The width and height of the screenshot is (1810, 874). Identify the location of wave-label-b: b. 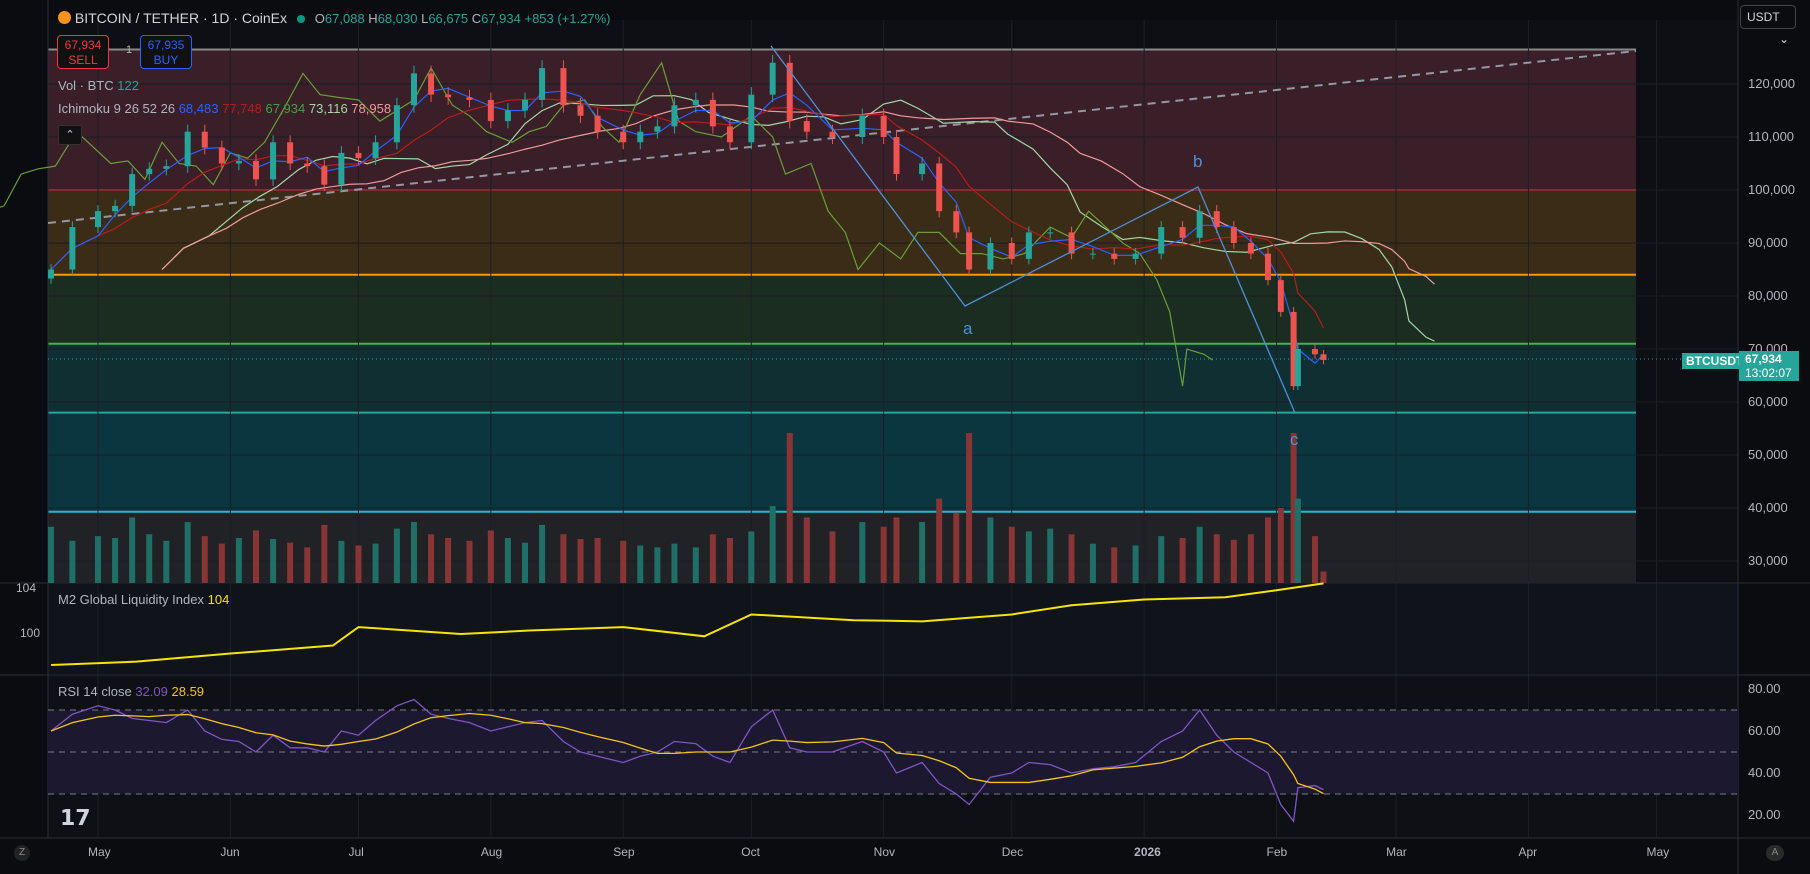
(1198, 161).